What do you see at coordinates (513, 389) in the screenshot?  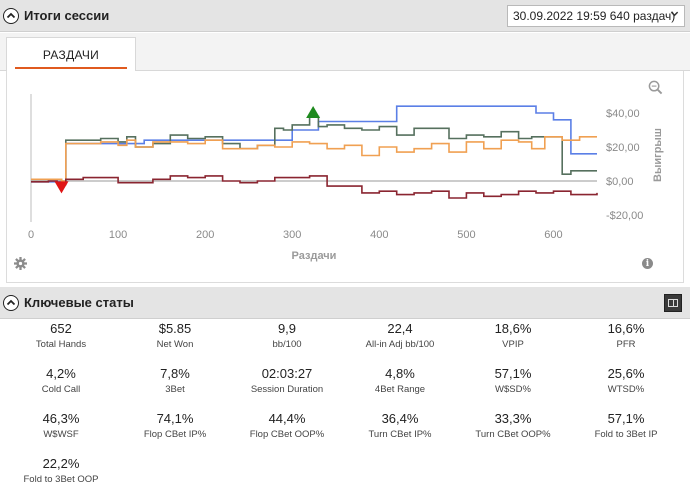 I see `stat-label: W$SD%` at bounding box center [513, 389].